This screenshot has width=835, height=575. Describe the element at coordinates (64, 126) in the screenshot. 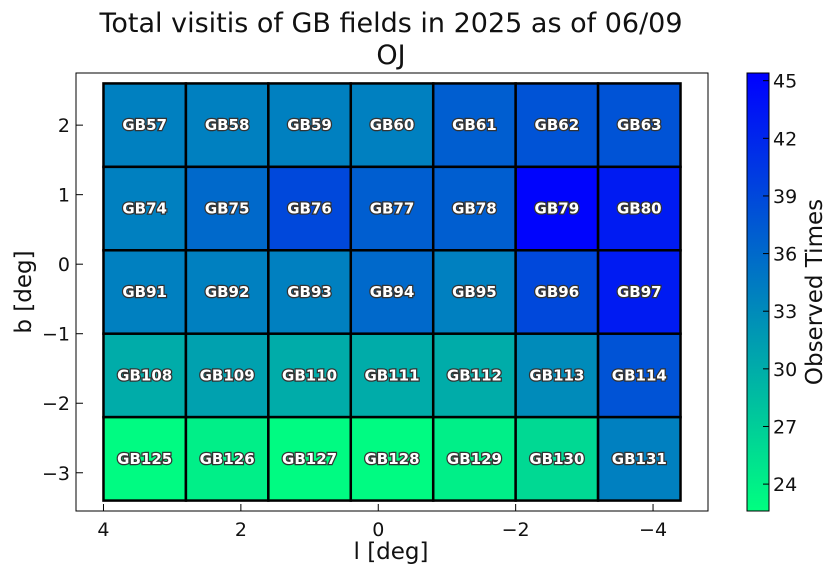

I see `y-tick-label: 2` at that location.